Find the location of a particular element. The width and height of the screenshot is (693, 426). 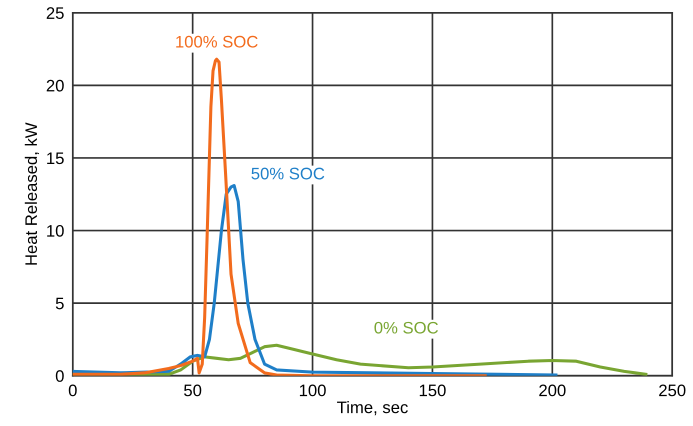

series-label: 0% SOC is located at coordinates (406, 328).